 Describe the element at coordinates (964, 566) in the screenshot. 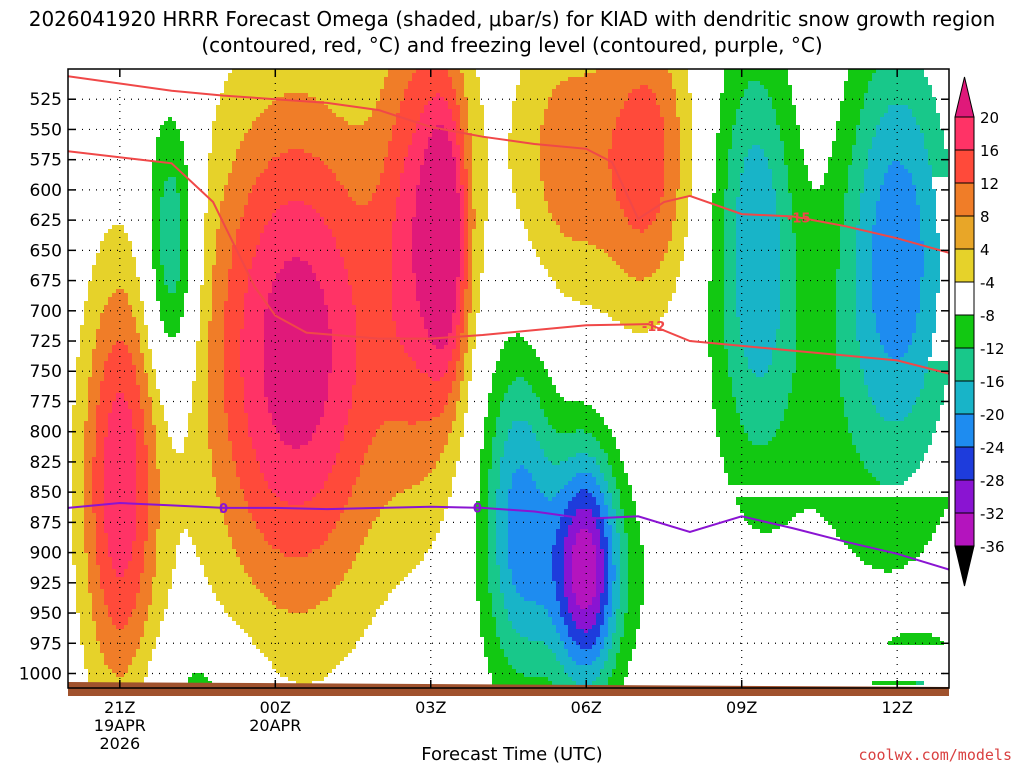

I see `colorbar-bottom-arrow` at that location.